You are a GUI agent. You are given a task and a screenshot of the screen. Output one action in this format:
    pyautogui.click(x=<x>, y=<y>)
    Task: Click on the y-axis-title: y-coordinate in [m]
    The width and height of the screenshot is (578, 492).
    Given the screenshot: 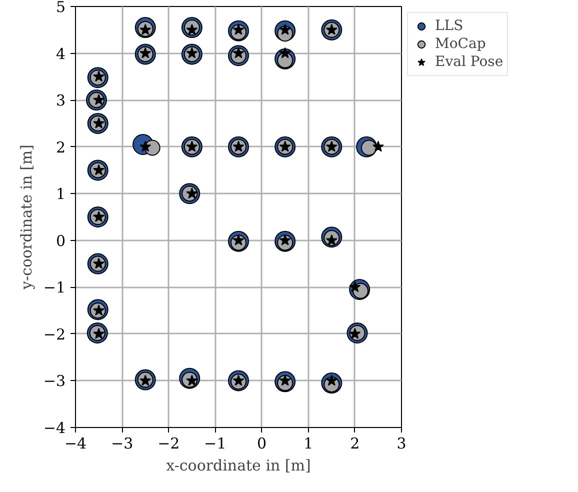 What is the action you would take?
    pyautogui.click(x=26, y=217)
    